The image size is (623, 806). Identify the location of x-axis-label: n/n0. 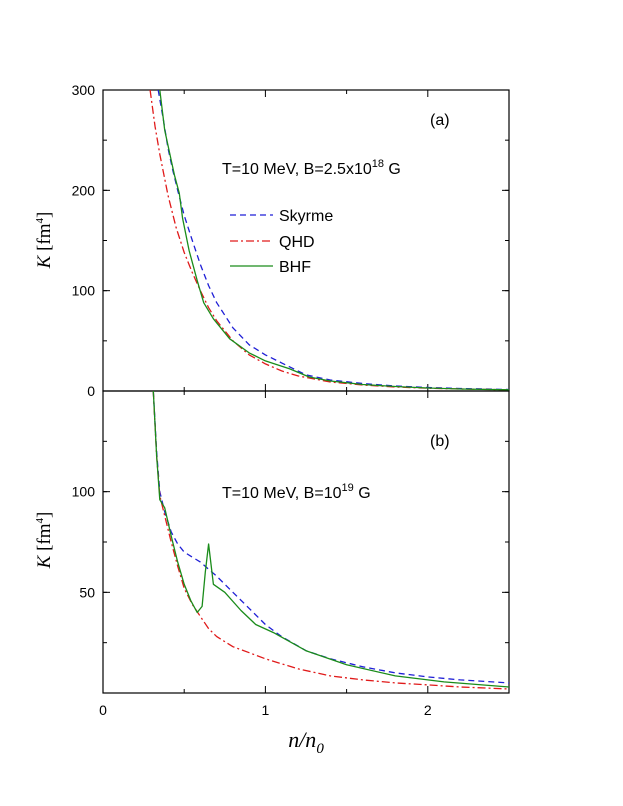
(306, 742).